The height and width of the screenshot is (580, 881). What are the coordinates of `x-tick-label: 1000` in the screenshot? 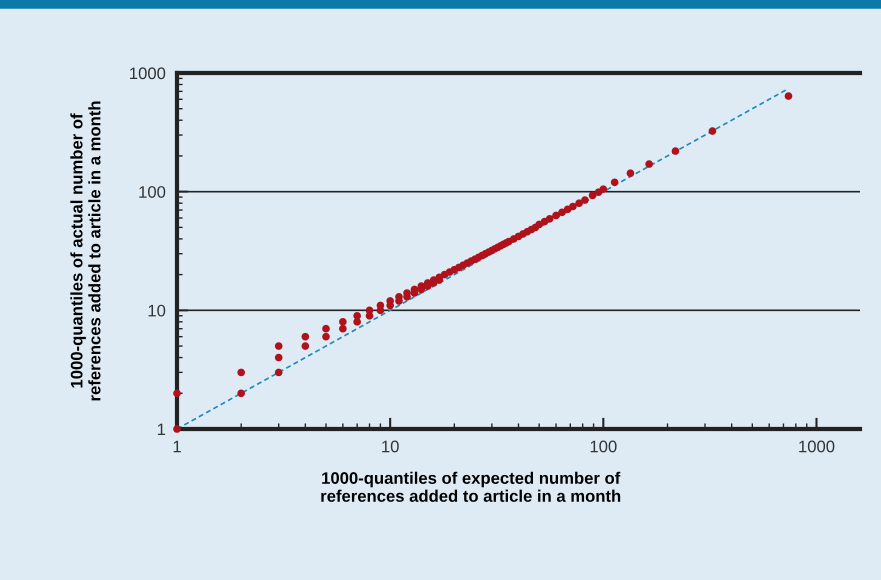 It's located at (816, 446).